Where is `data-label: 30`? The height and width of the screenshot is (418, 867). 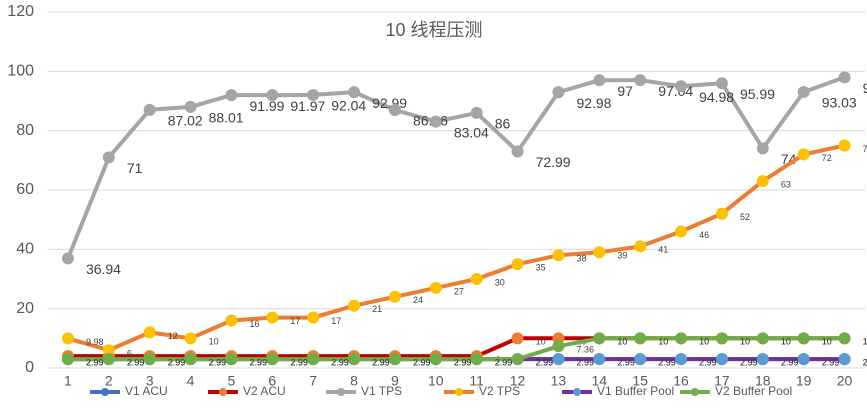
data-label: 30 is located at coordinates (500, 282).